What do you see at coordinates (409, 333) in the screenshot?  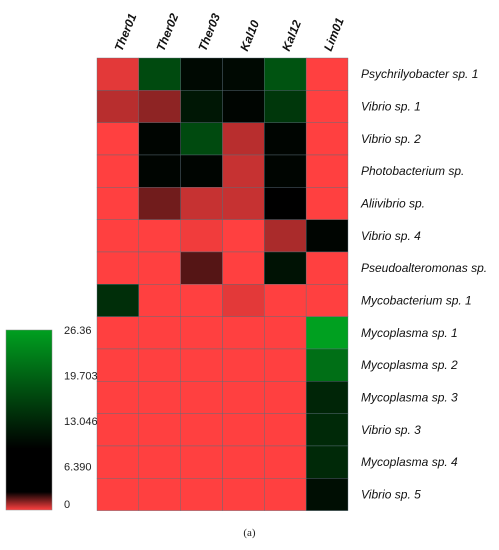 I see `row-label: Mycoplasma sp. 1` at bounding box center [409, 333].